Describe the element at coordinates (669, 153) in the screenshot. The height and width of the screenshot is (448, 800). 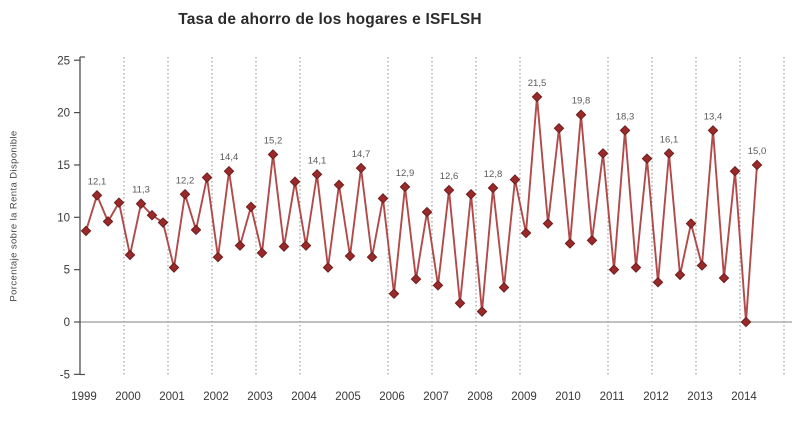
I see `data-point-2012Q2` at that location.